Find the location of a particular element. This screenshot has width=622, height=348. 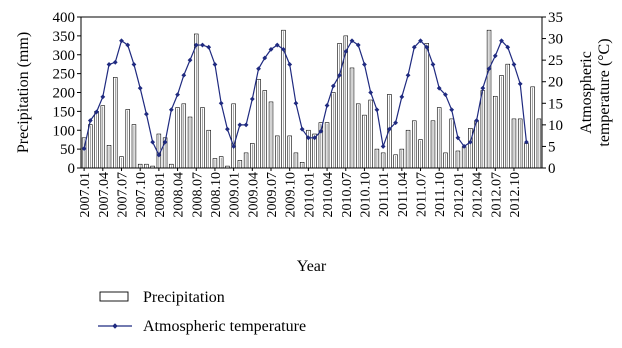

left-tick-label: 300 is located at coordinates (64, 56).